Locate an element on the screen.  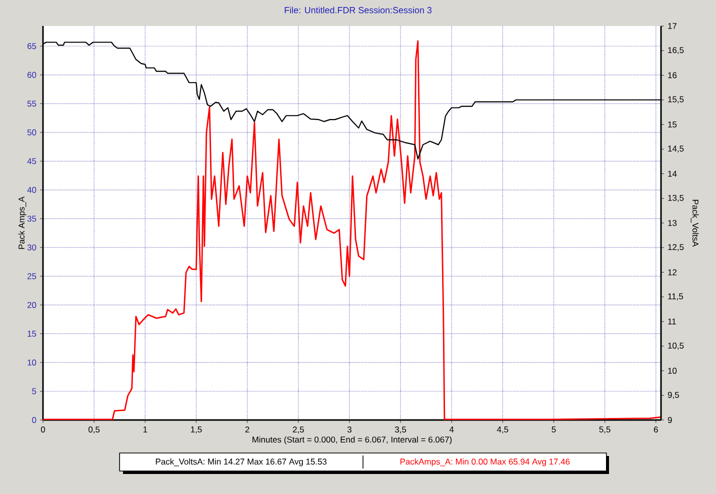
y2-tick-label: 9 is located at coordinates (670, 420).